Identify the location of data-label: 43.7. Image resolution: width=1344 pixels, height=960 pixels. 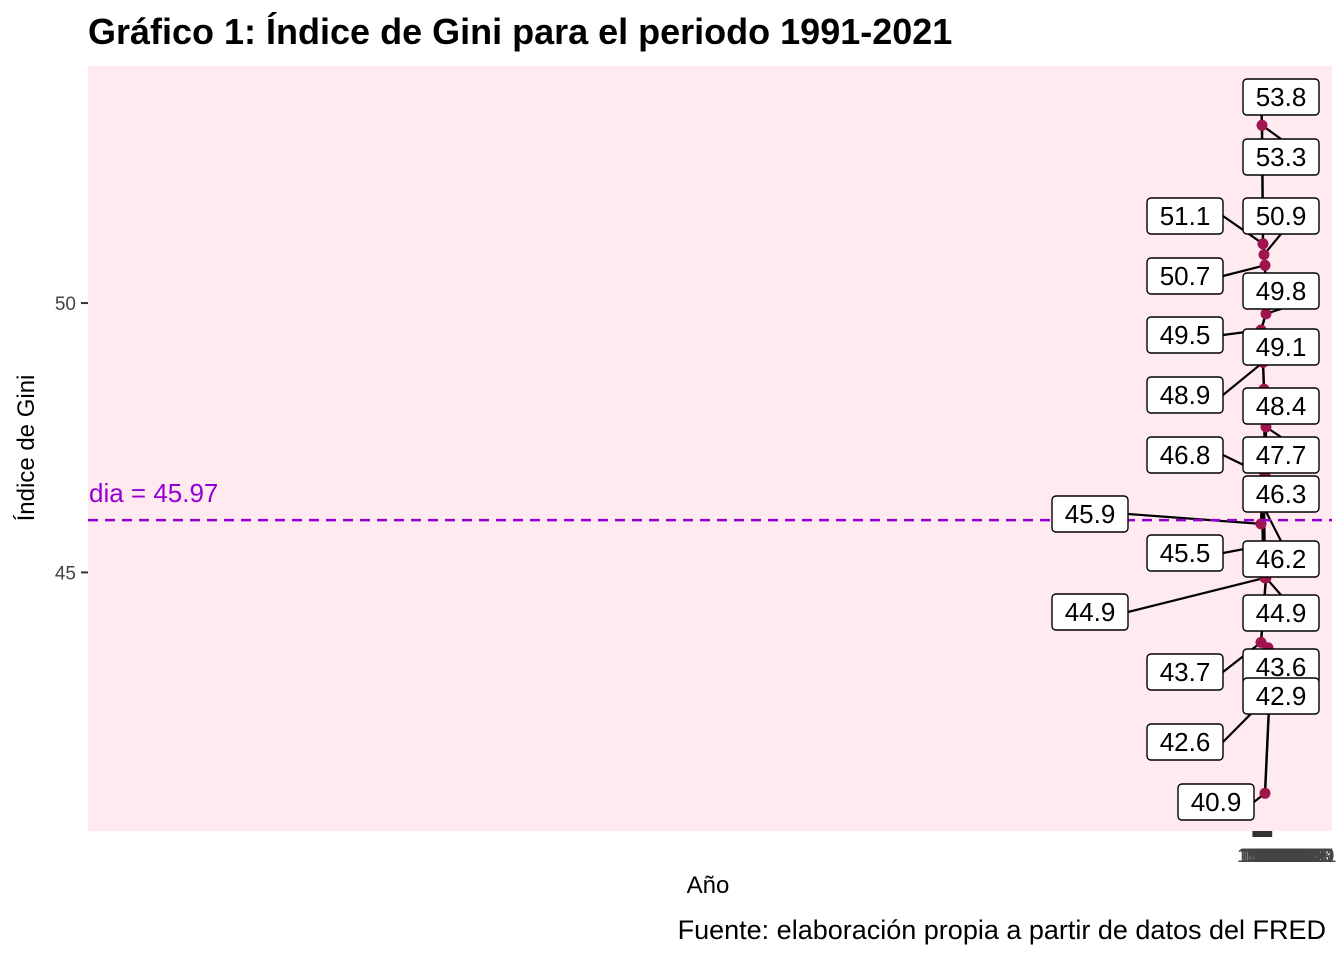
(1185, 672).